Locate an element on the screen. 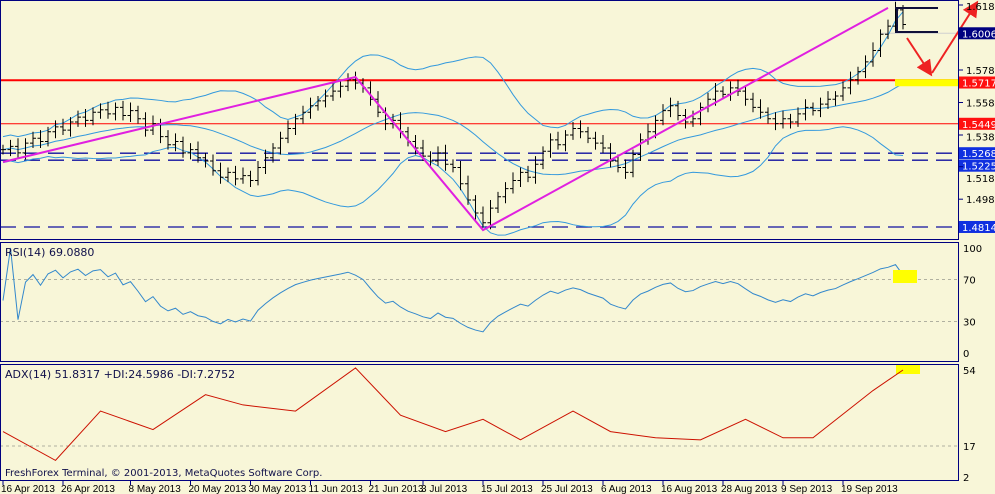 The image size is (995, 494). price-badge-label: 1.5268 is located at coordinates (978, 154).